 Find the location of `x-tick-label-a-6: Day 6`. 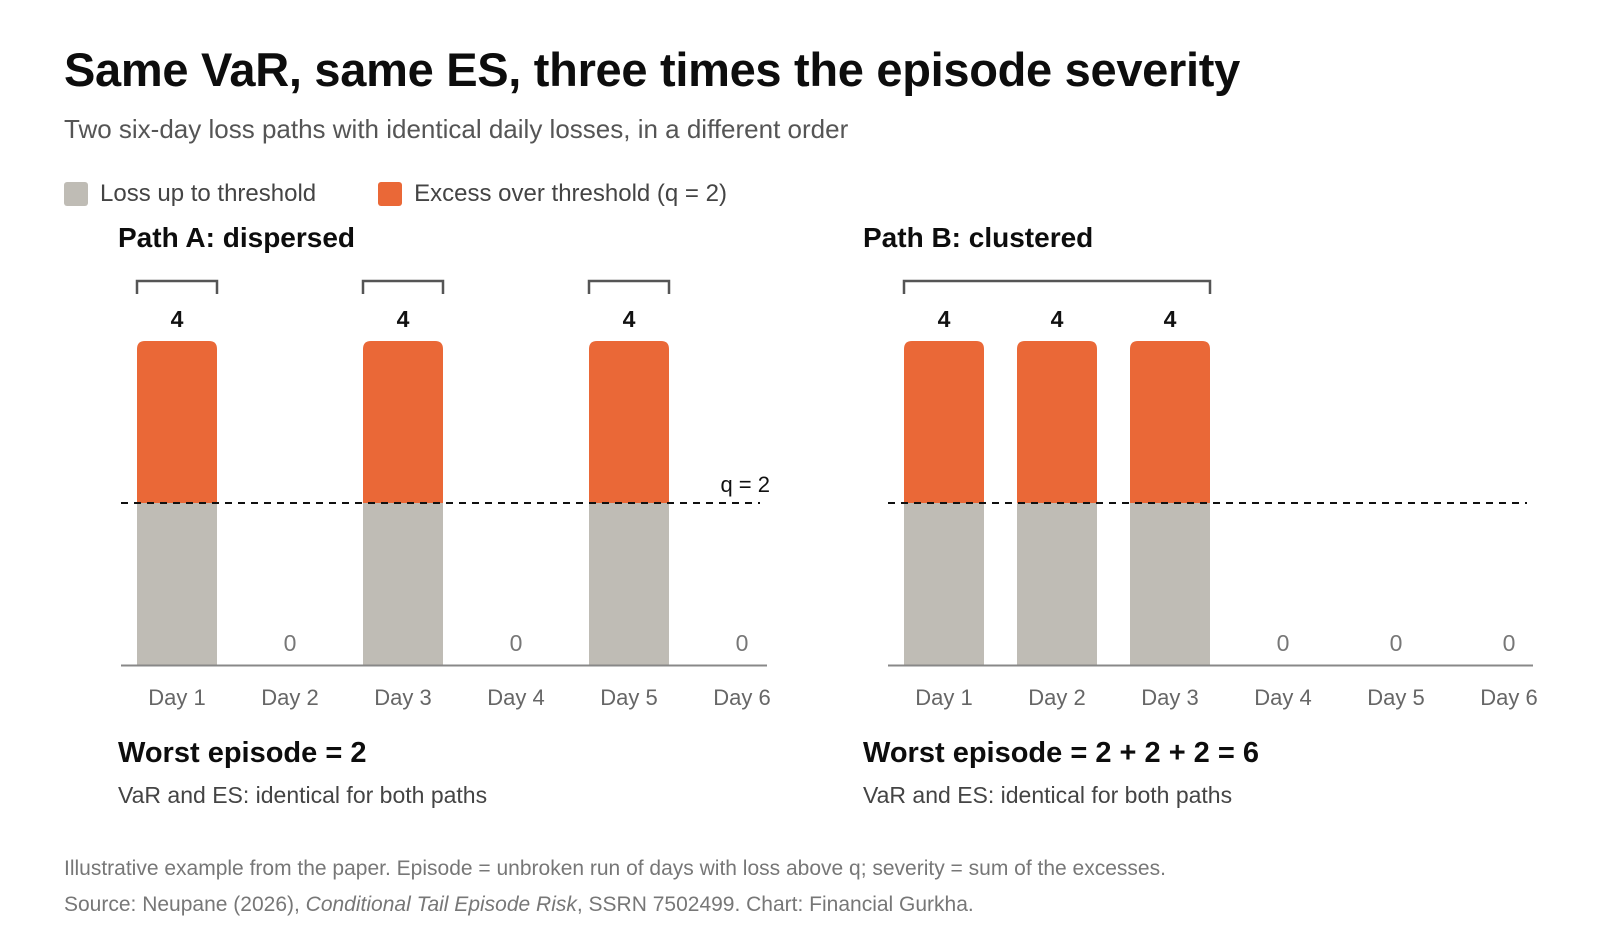

x-tick-label-a-6: Day 6 is located at coordinates (741, 697).